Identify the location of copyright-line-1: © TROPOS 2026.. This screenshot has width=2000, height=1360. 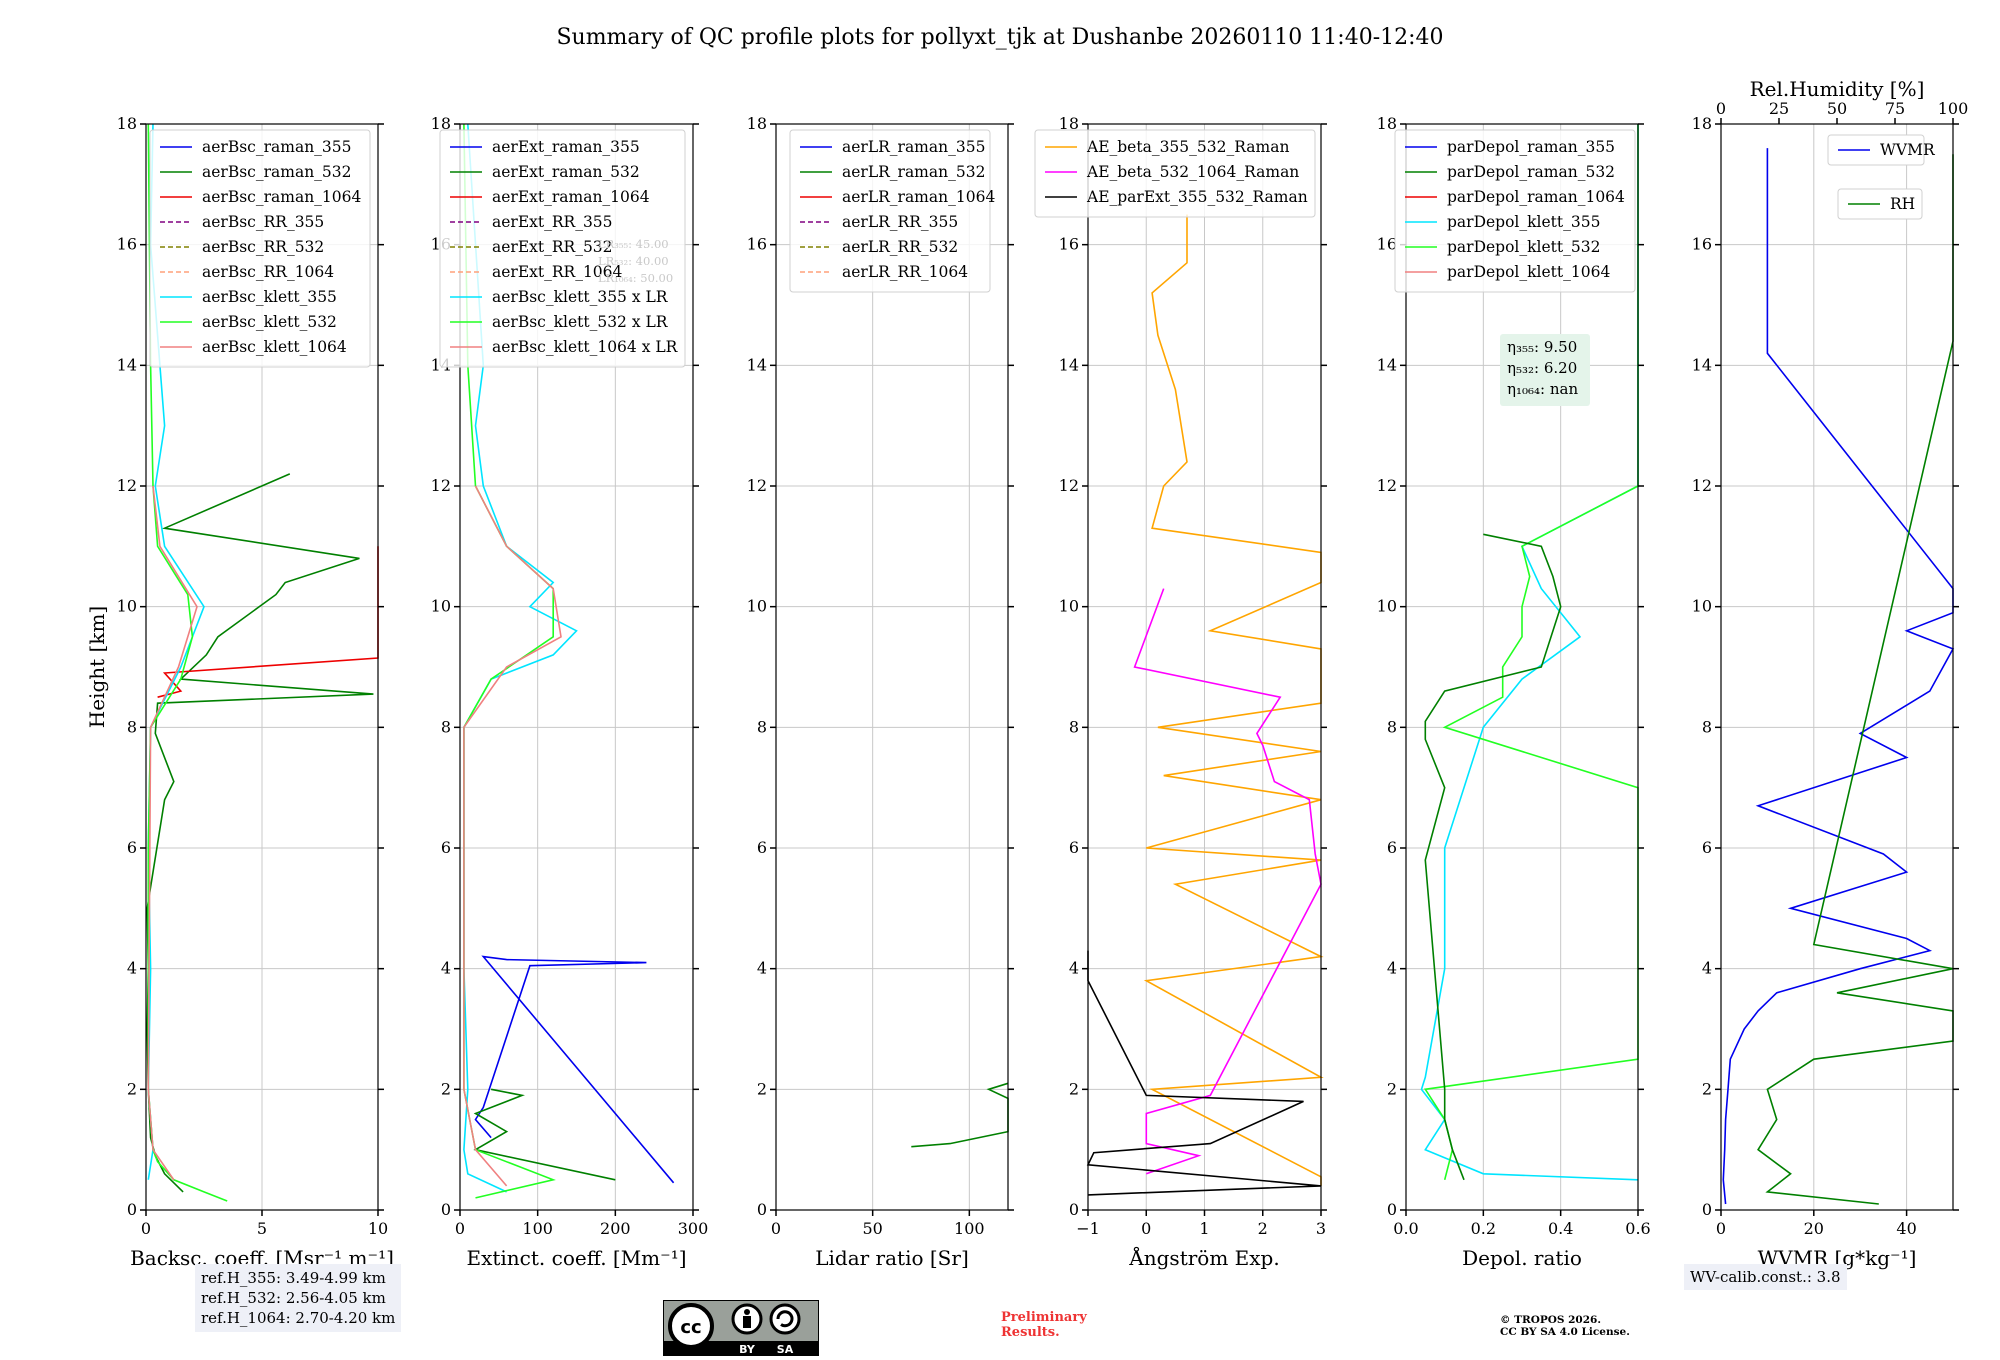
(1551, 1320).